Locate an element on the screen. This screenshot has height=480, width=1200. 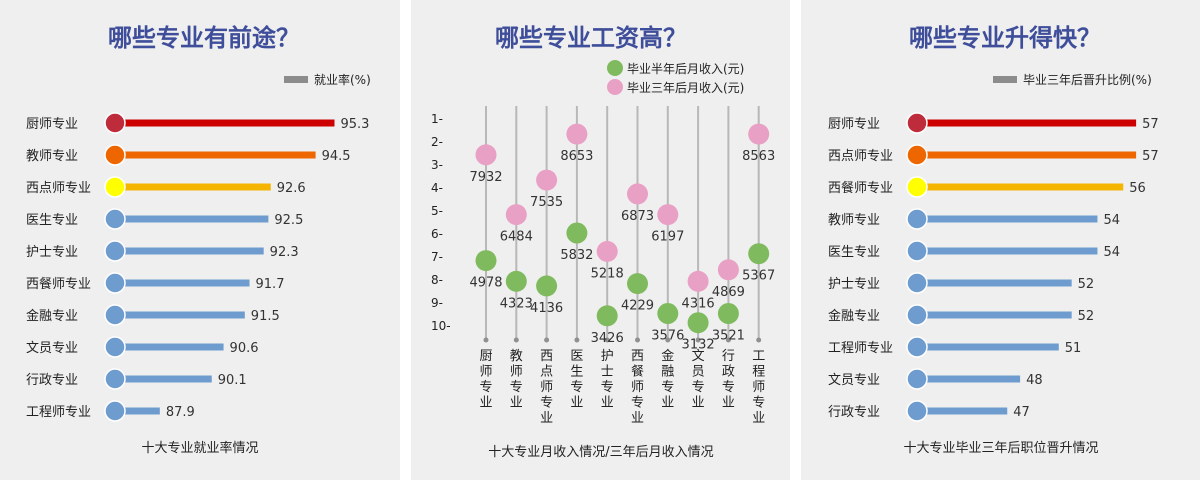
value-label: 90.6 is located at coordinates (244, 348).